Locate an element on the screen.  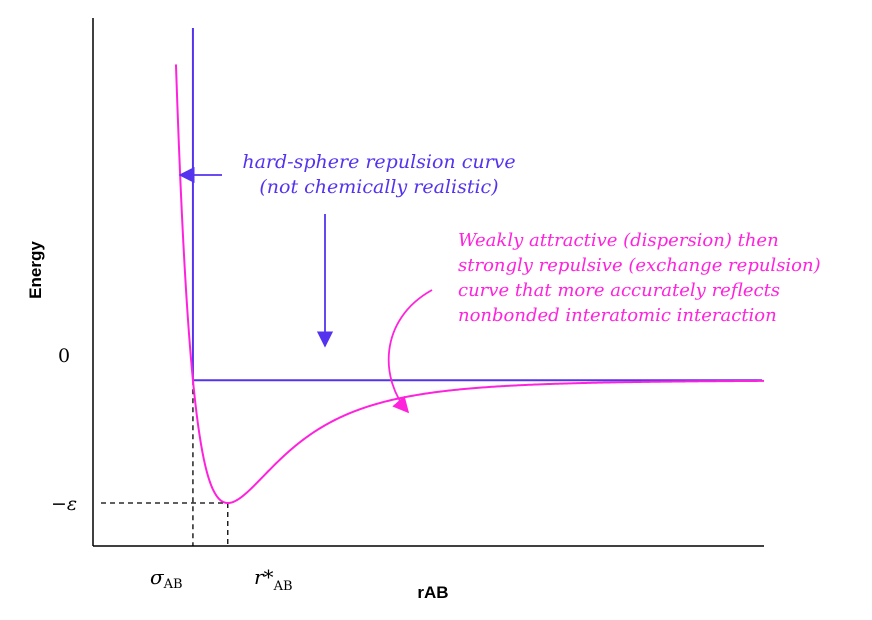
lj-annotation-line1: Weakly attractive (dispersion) then is located at coordinates (618, 240).